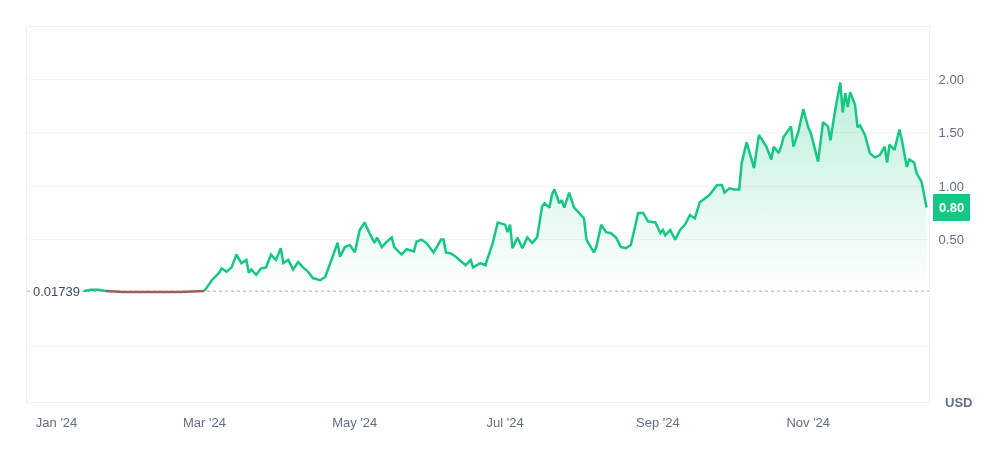 The width and height of the screenshot is (1005, 462). I want to click on y-tick-label: 0.50, so click(951, 240).